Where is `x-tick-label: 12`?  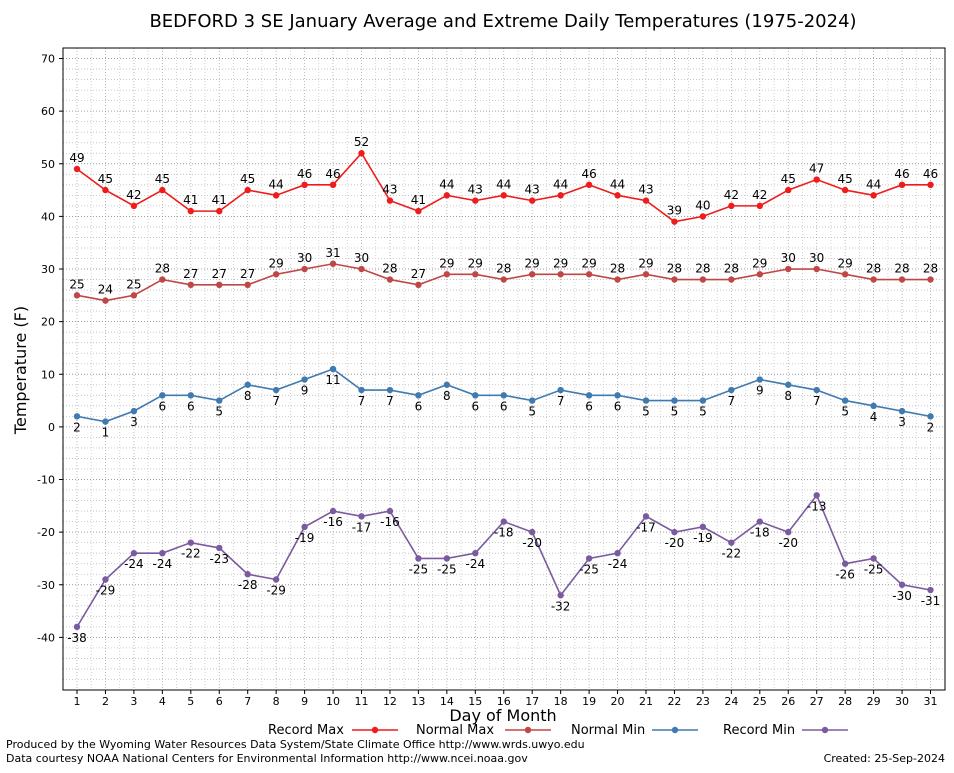 x-tick-label: 12 is located at coordinates (390, 701).